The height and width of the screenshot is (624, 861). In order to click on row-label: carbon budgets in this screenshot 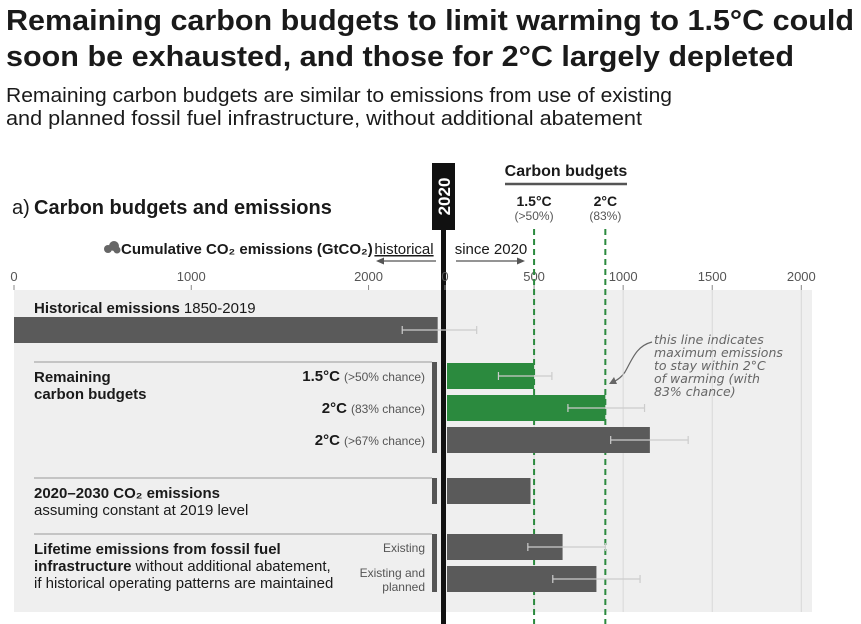, I will do `click(90, 394)`.